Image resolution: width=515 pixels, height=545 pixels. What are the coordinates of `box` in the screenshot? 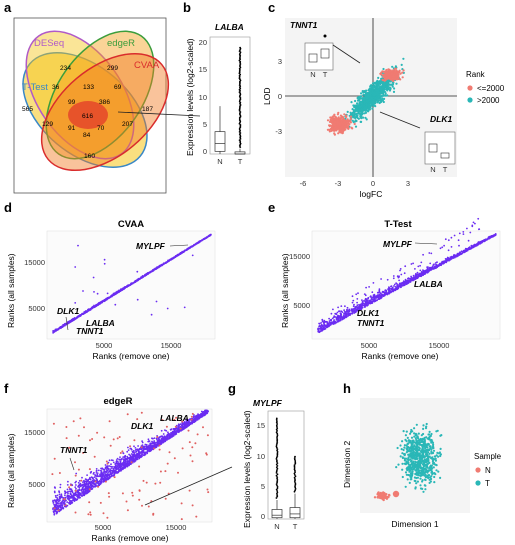 It's located at (220, 141).